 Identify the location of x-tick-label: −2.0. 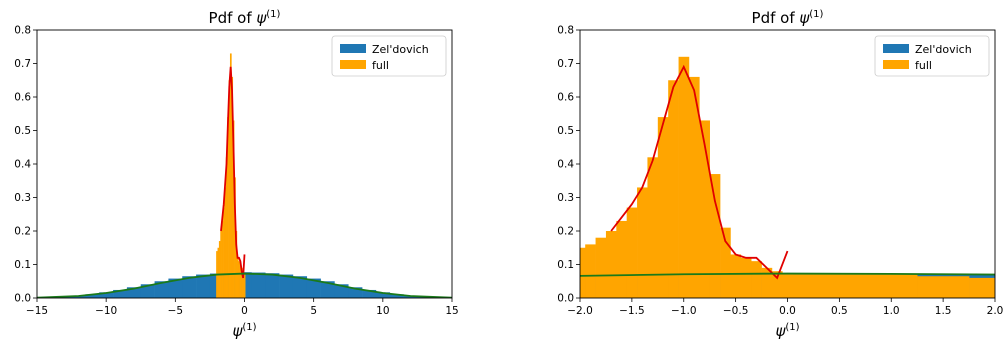
(580, 311).